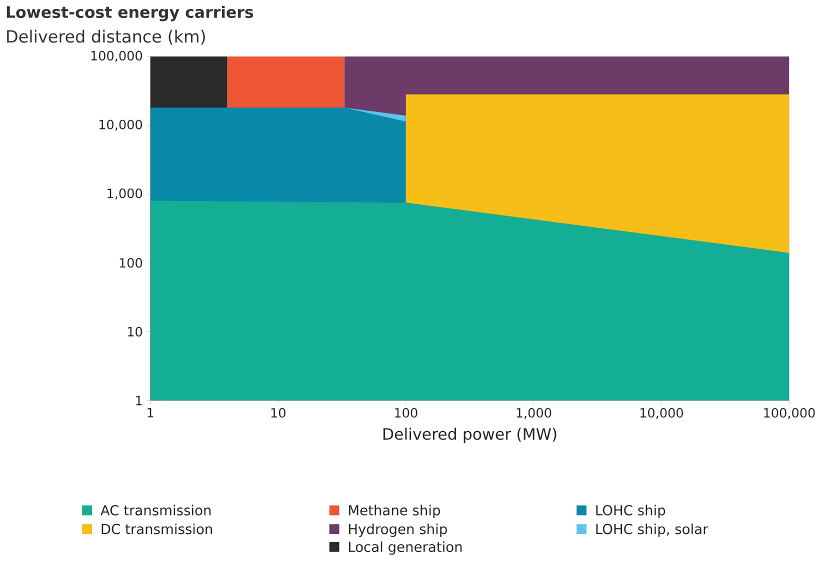 The width and height of the screenshot is (819, 563). I want to click on y-tick-label: 1, so click(139, 401).